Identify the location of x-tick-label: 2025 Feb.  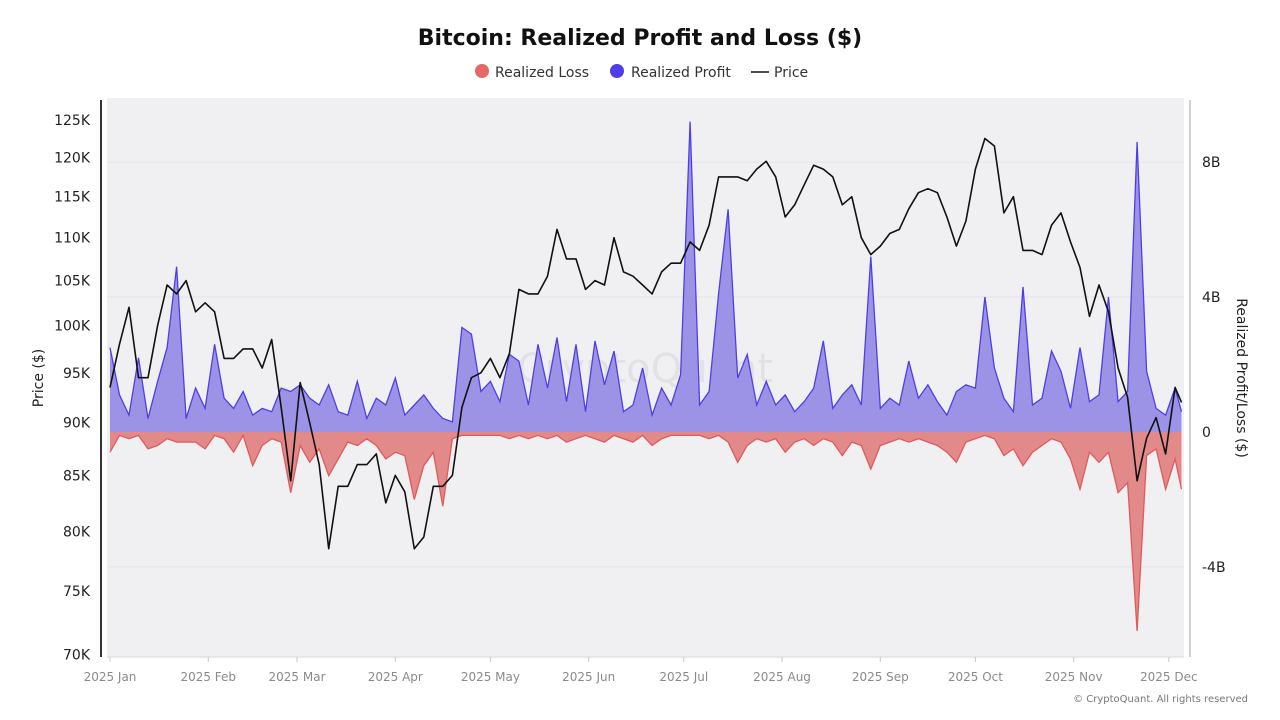
(208, 677).